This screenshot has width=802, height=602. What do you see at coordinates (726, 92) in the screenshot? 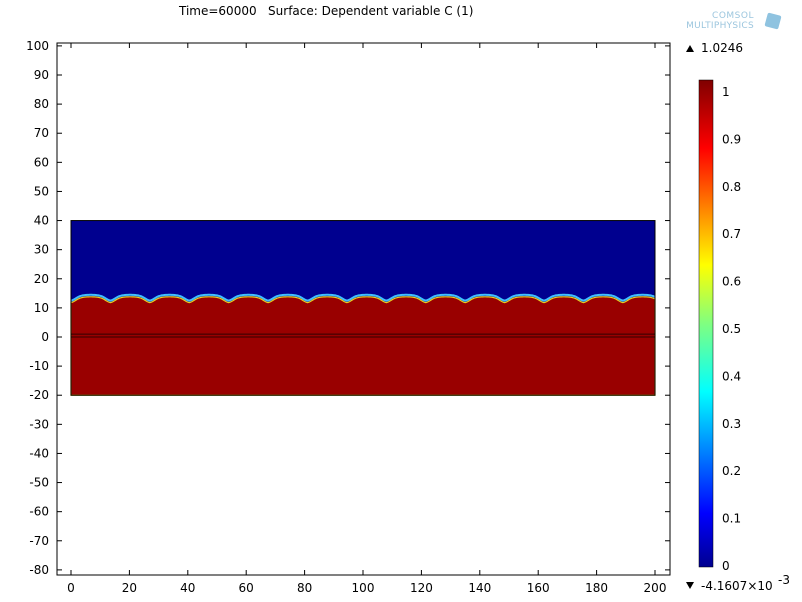
I see `colorbar-tick-label: 1` at bounding box center [726, 92].